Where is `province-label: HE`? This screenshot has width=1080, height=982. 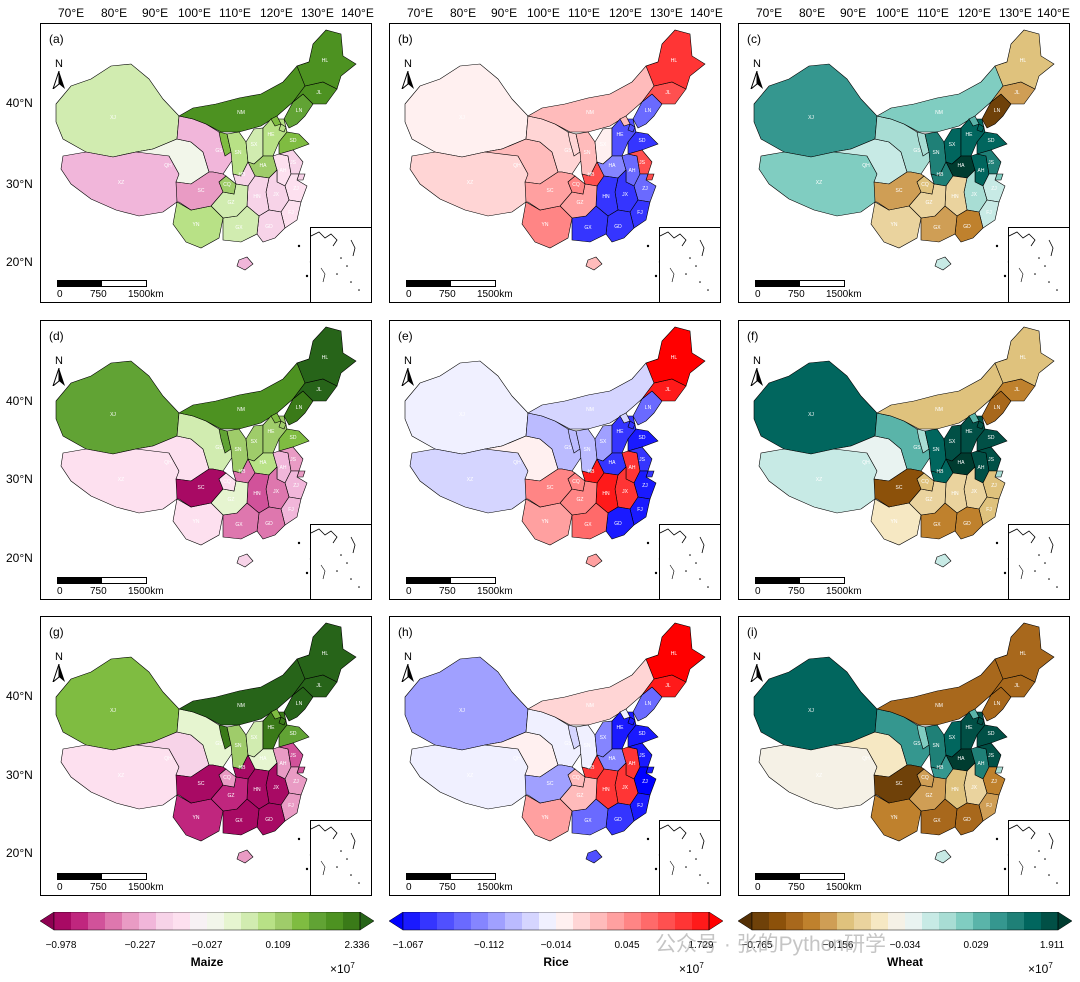
province-label: HE is located at coordinates (272, 432).